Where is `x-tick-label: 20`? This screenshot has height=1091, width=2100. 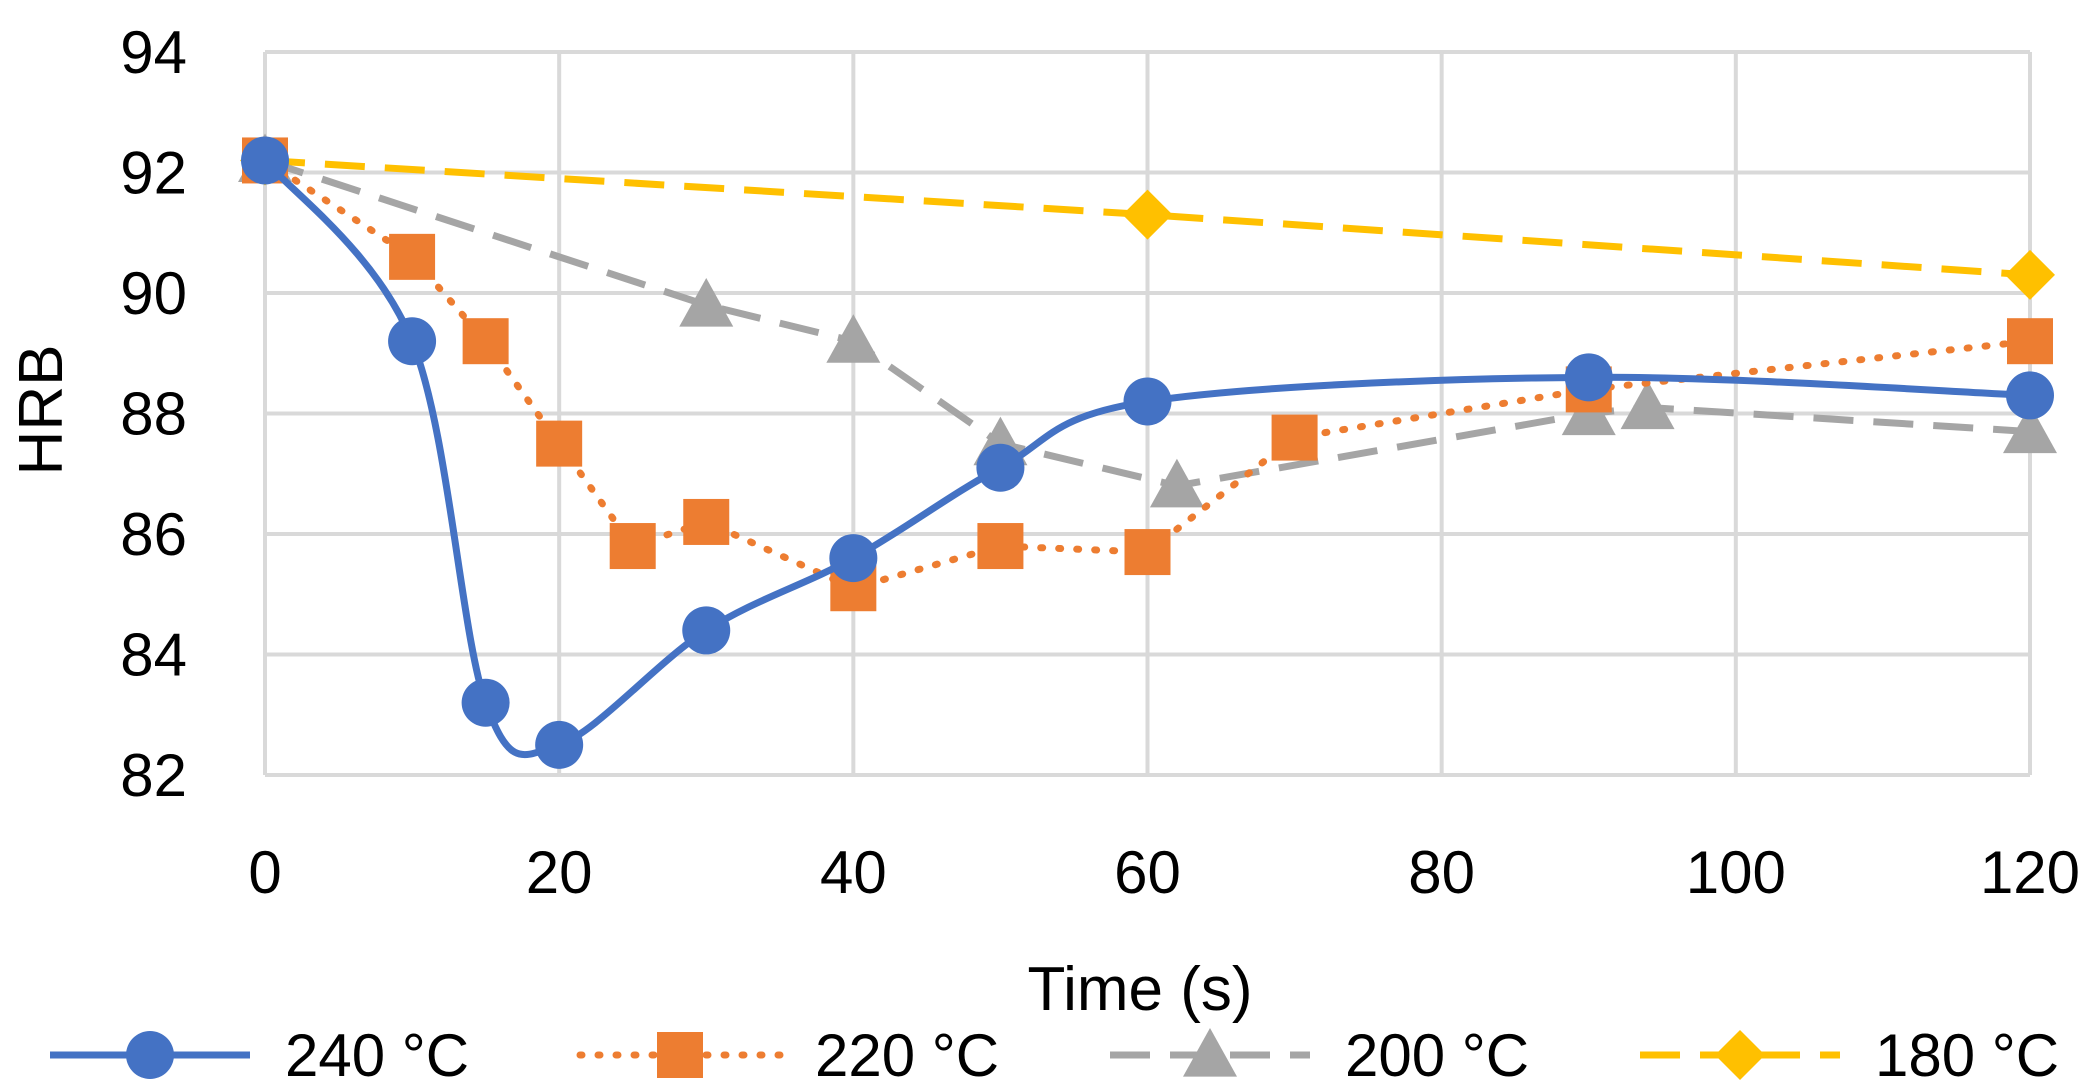 x-tick-label: 20 is located at coordinates (559, 872).